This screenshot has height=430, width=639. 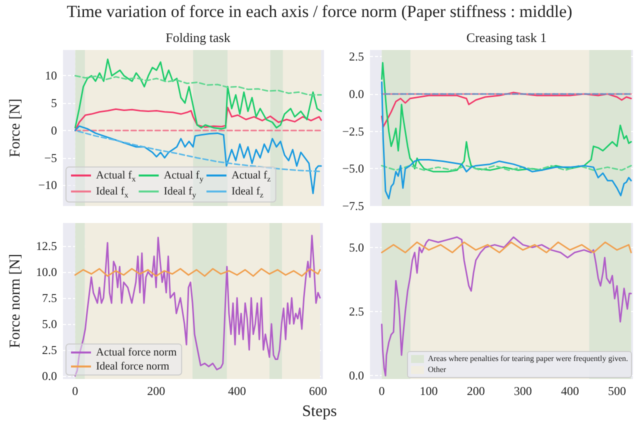 I want to click on y-tick-label: −10, so click(x=47, y=185).